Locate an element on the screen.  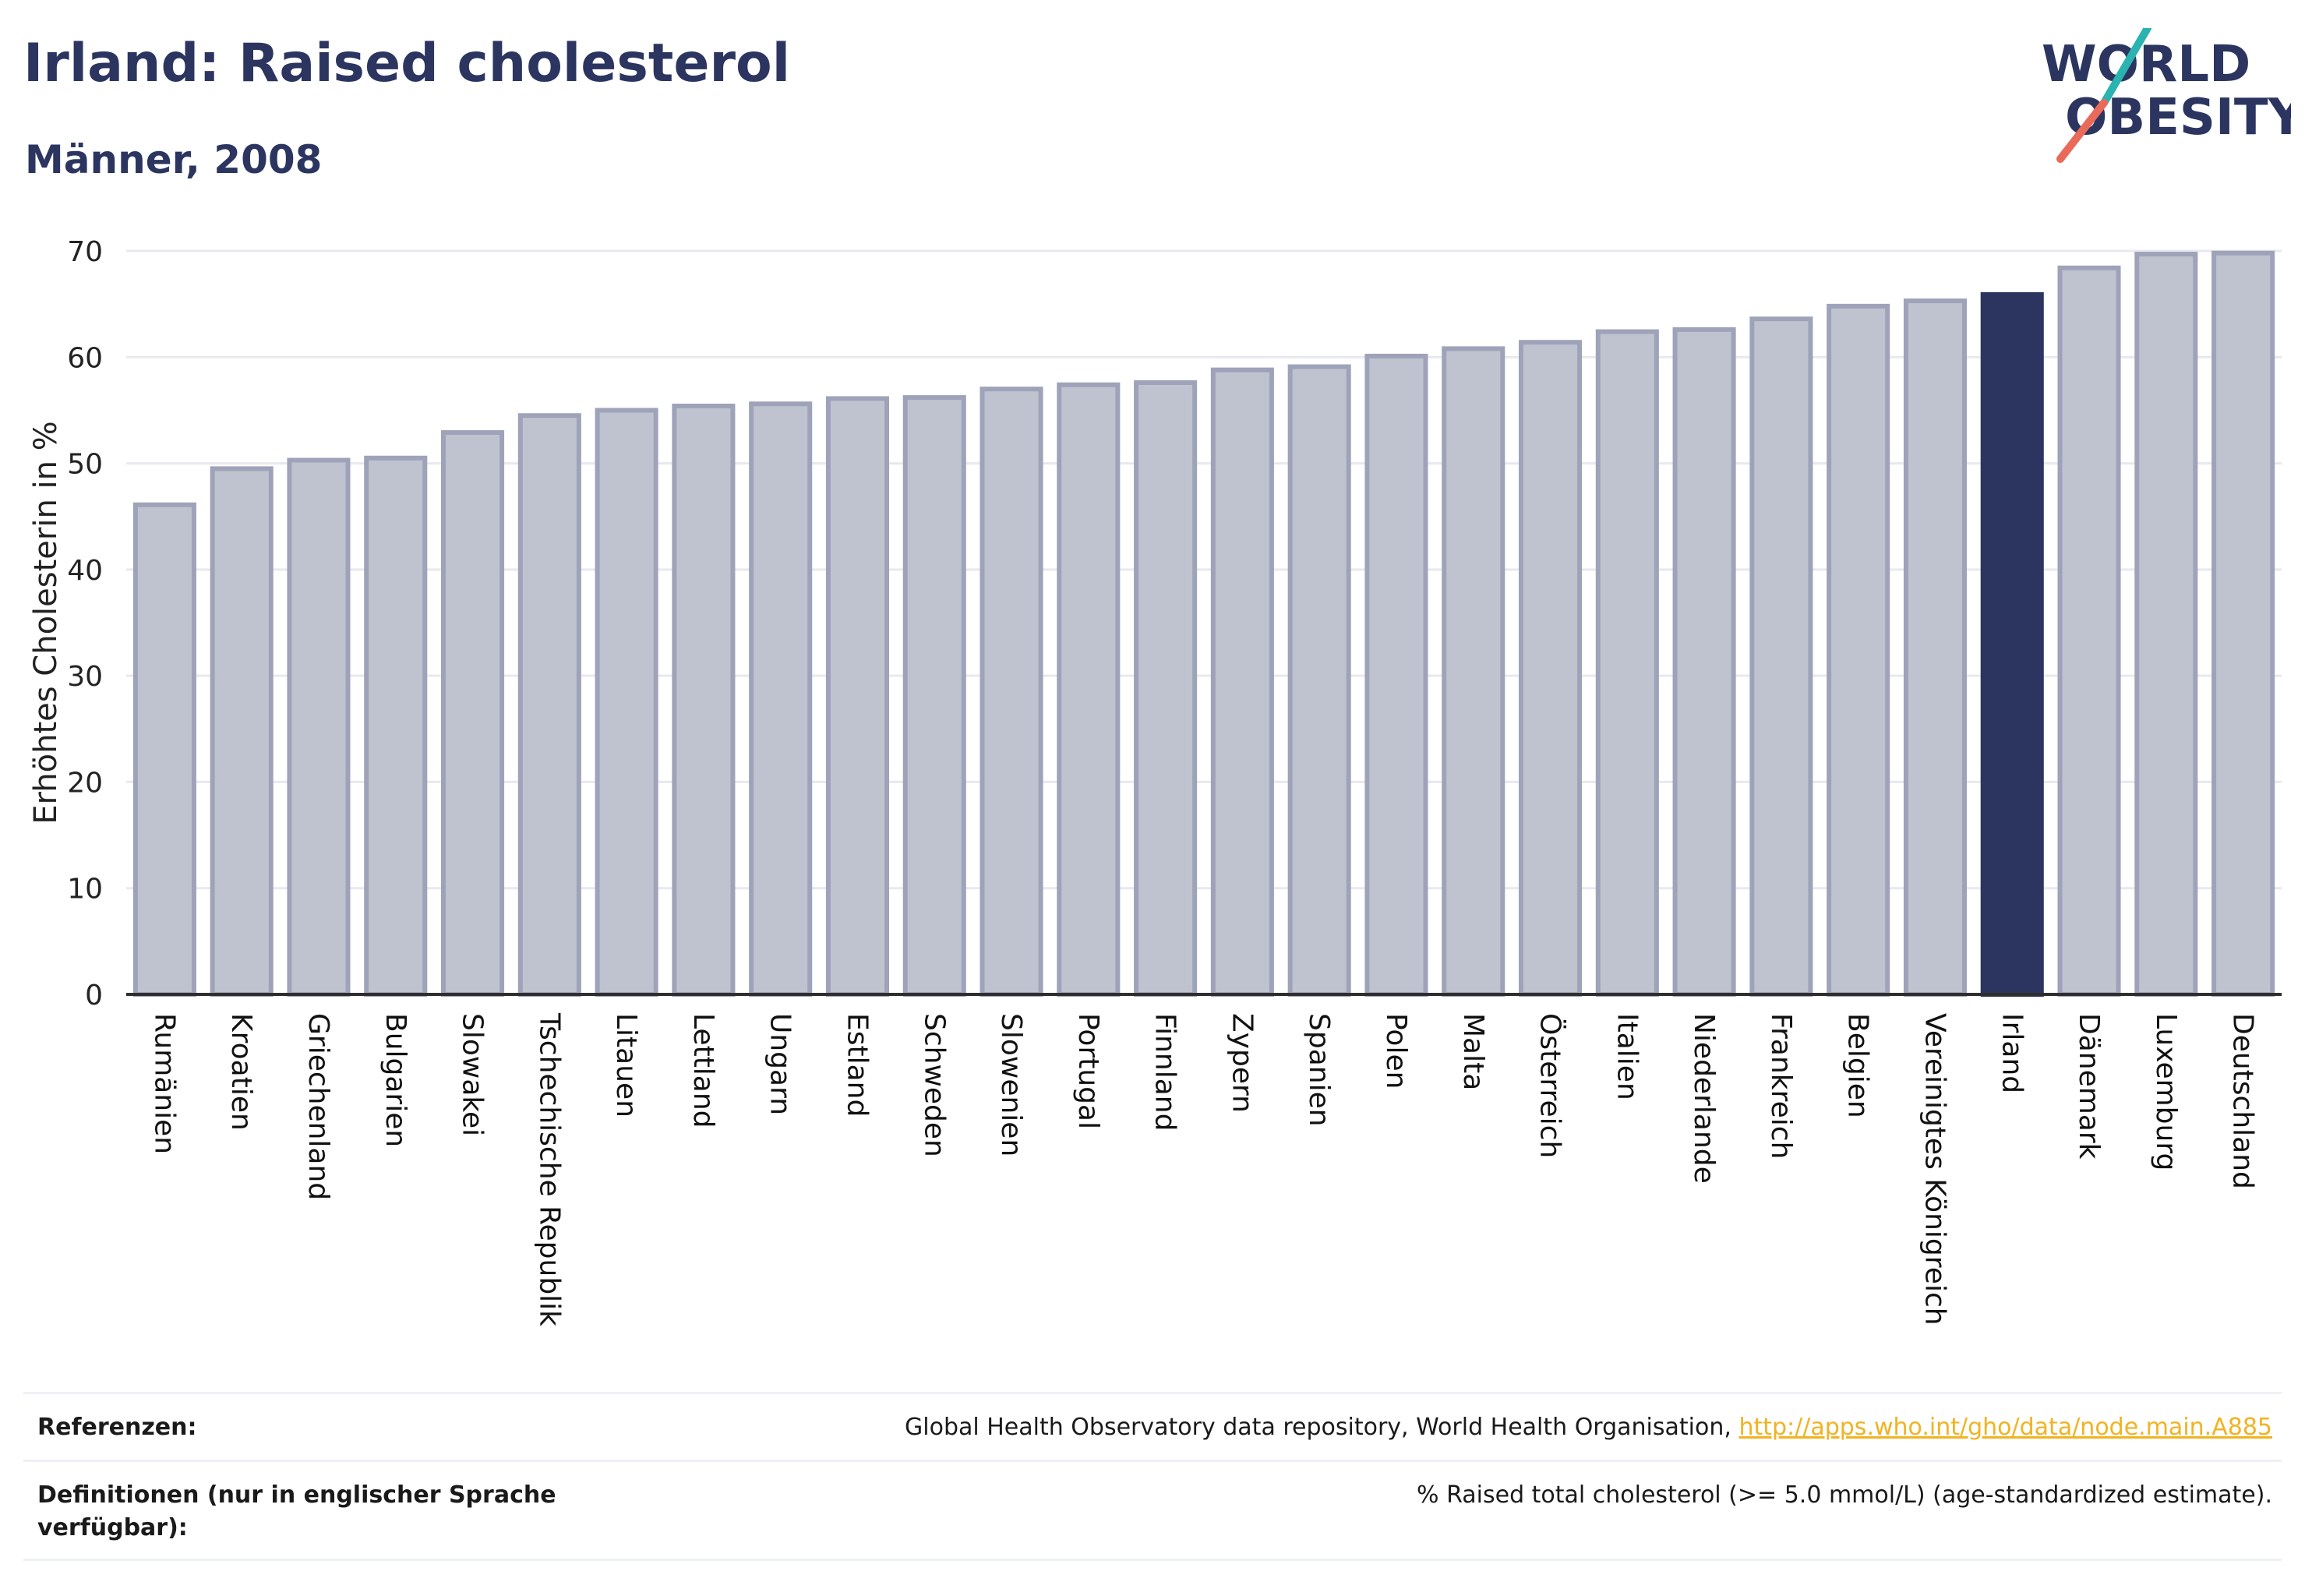
y-tick-label: 60 is located at coordinates (85, 358).